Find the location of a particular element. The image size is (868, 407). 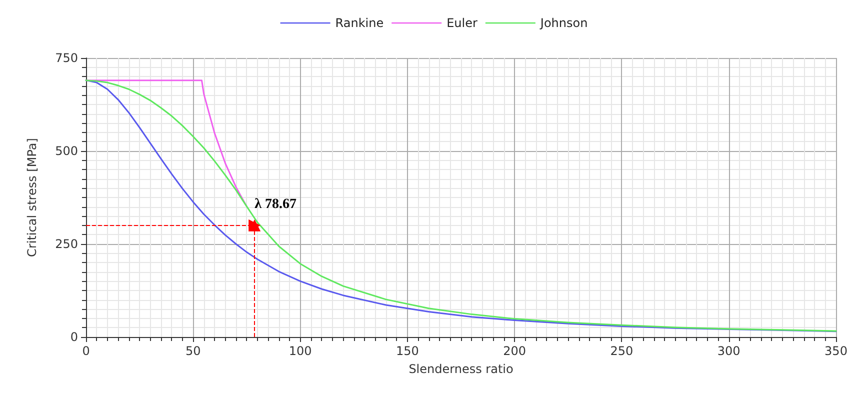

y-tick-label: 250 is located at coordinates (66, 244).